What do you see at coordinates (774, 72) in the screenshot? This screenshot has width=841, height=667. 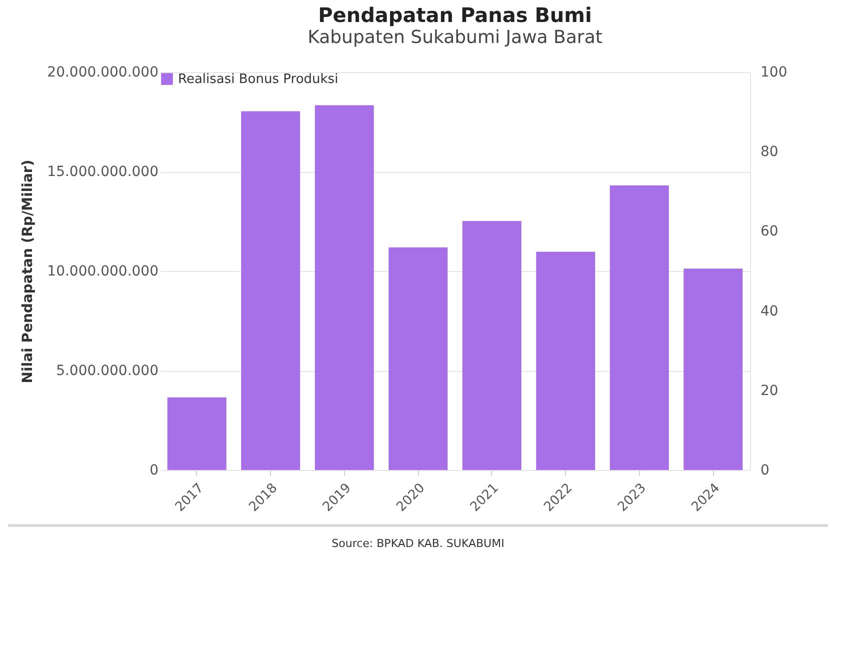 I see `y2-tick-label: 100` at bounding box center [774, 72].